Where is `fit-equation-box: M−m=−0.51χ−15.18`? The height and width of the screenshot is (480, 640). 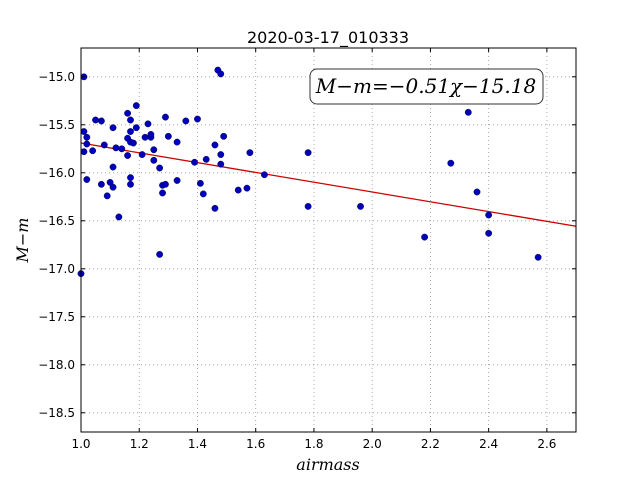 fit-equation-box: M−m=−0.51χ−15.18 is located at coordinates (426, 86).